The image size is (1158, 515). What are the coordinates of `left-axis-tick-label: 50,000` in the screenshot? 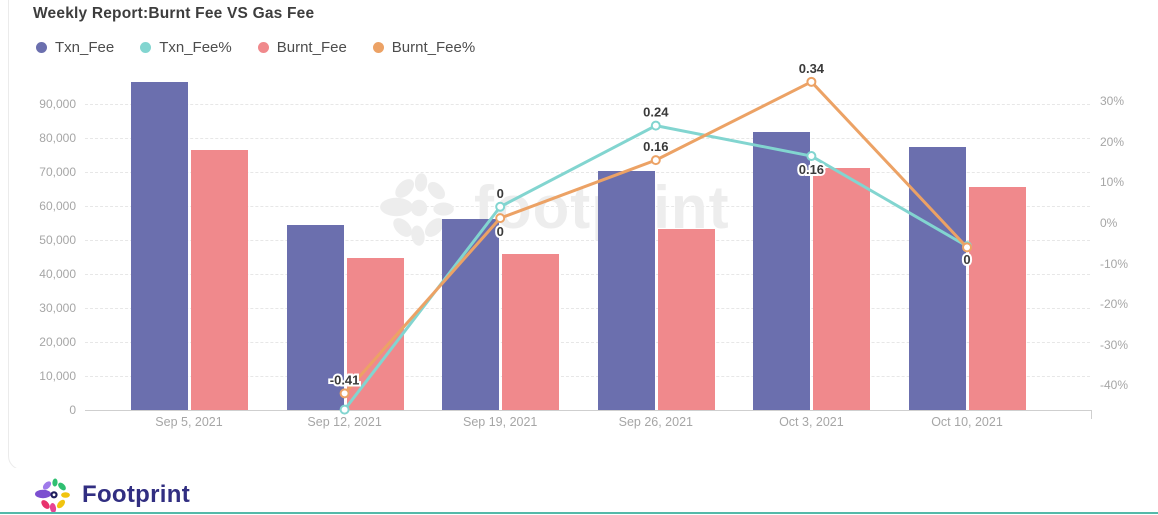 It's located at (57, 240).